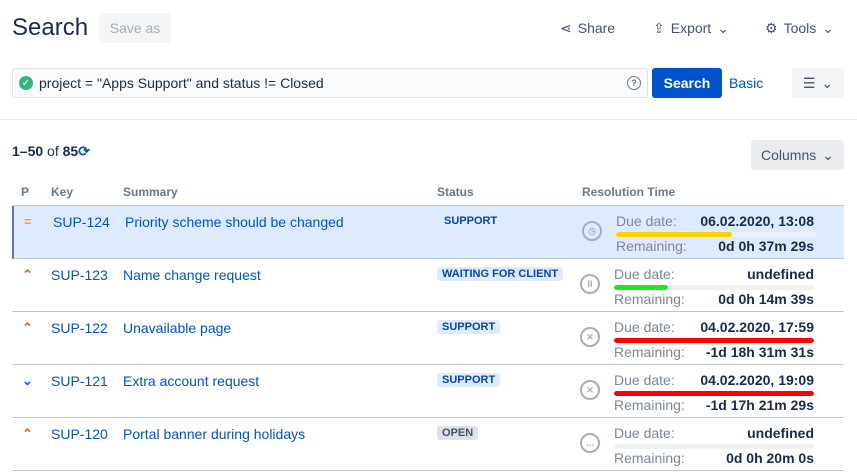 This screenshot has height=476, width=857. Describe the element at coordinates (746, 83) in the screenshot. I see `basic-mode-link: Basic` at that location.